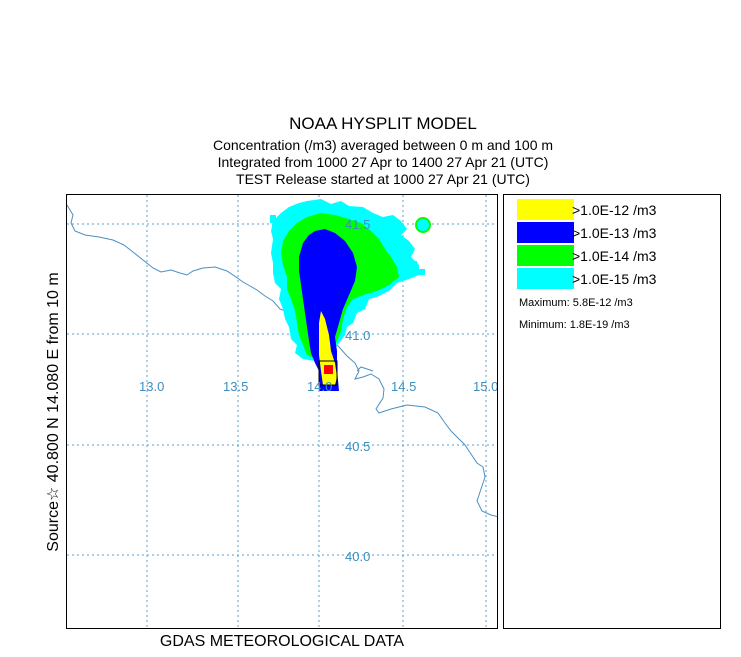 The height and width of the screenshot is (657, 741). Describe the element at coordinates (328, 369) in the screenshot. I see `source-marker` at that location.